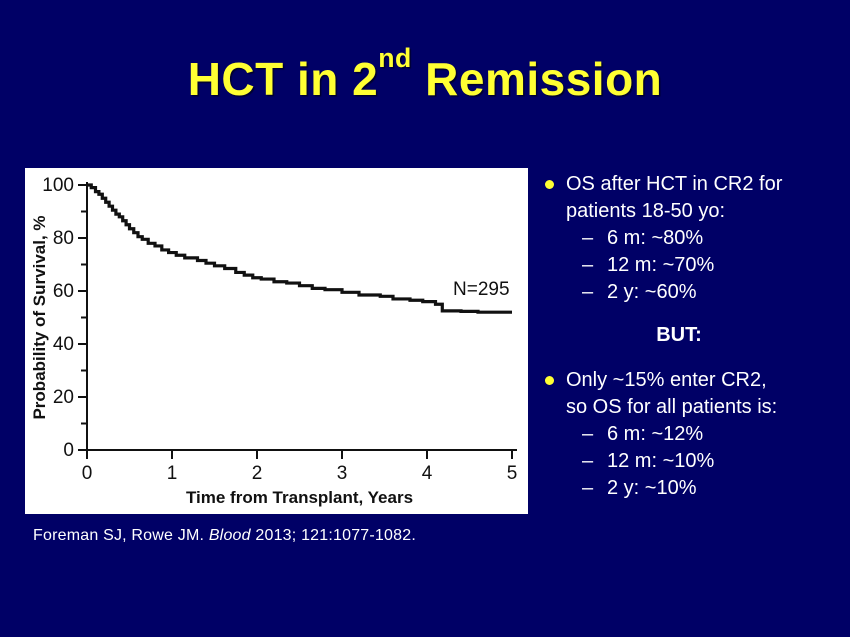 The height and width of the screenshot is (637, 850). I want to click on sub-item: –12 m: ~10%, so click(710, 461).